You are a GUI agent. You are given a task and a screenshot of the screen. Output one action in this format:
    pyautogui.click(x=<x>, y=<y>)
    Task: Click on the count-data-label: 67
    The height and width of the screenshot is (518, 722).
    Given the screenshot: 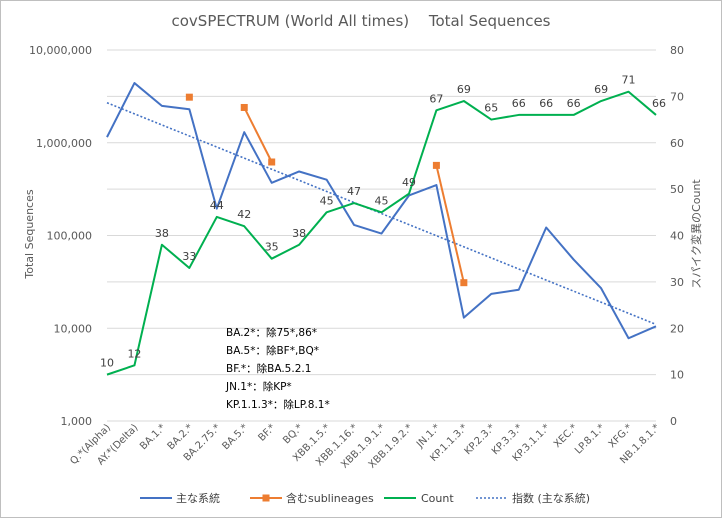 What is the action you would take?
    pyautogui.click(x=436, y=98)
    